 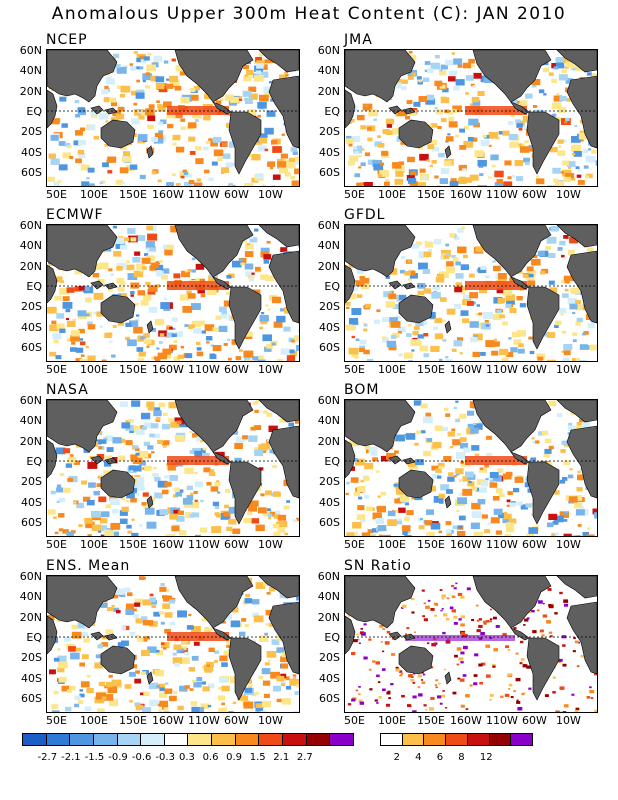 What do you see at coordinates (329, 658) in the screenshot?
I see `latitude-label: 20S` at bounding box center [329, 658].